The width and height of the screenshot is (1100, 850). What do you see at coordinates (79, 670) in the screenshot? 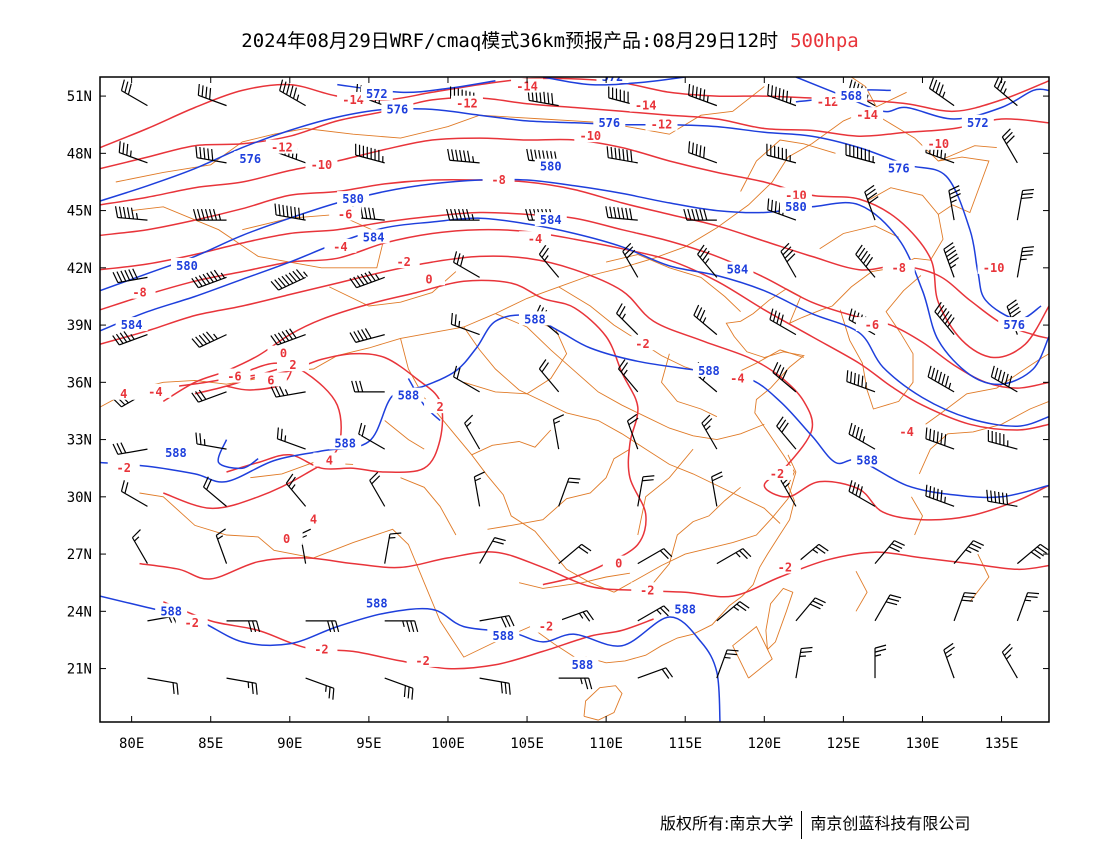
I see `lat-tick-label: 21N` at bounding box center [79, 670].